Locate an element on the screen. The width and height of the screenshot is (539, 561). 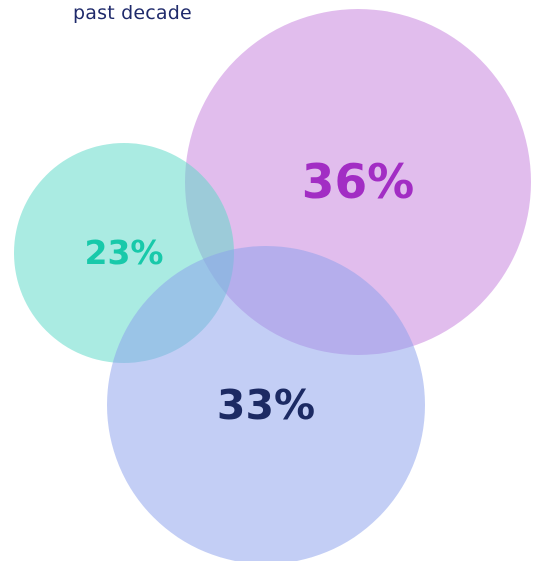
bubble-23-label: 23% is located at coordinates (124, 252).